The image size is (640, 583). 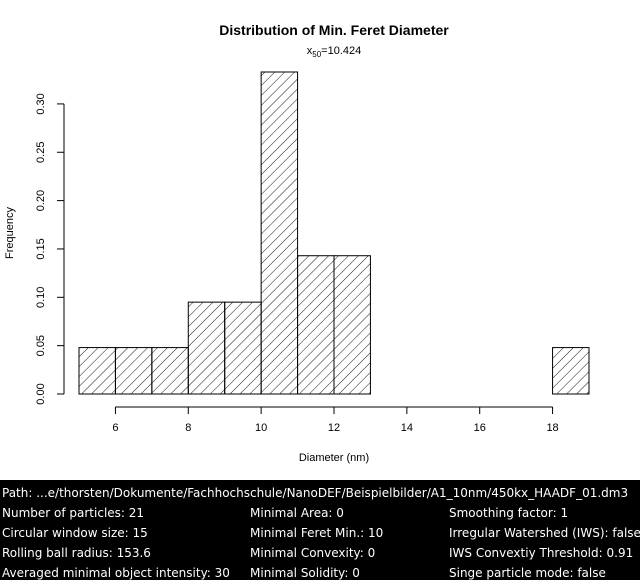 What do you see at coordinates (317, 533) in the screenshot?
I see `info-minimal-feret-min: Minimal Feret Min.: 10` at bounding box center [317, 533].